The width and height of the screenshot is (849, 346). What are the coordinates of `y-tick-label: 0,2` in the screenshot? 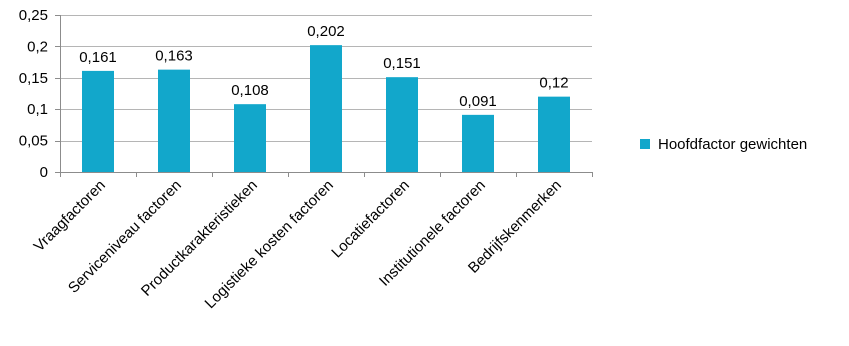 It's located at (37, 46).